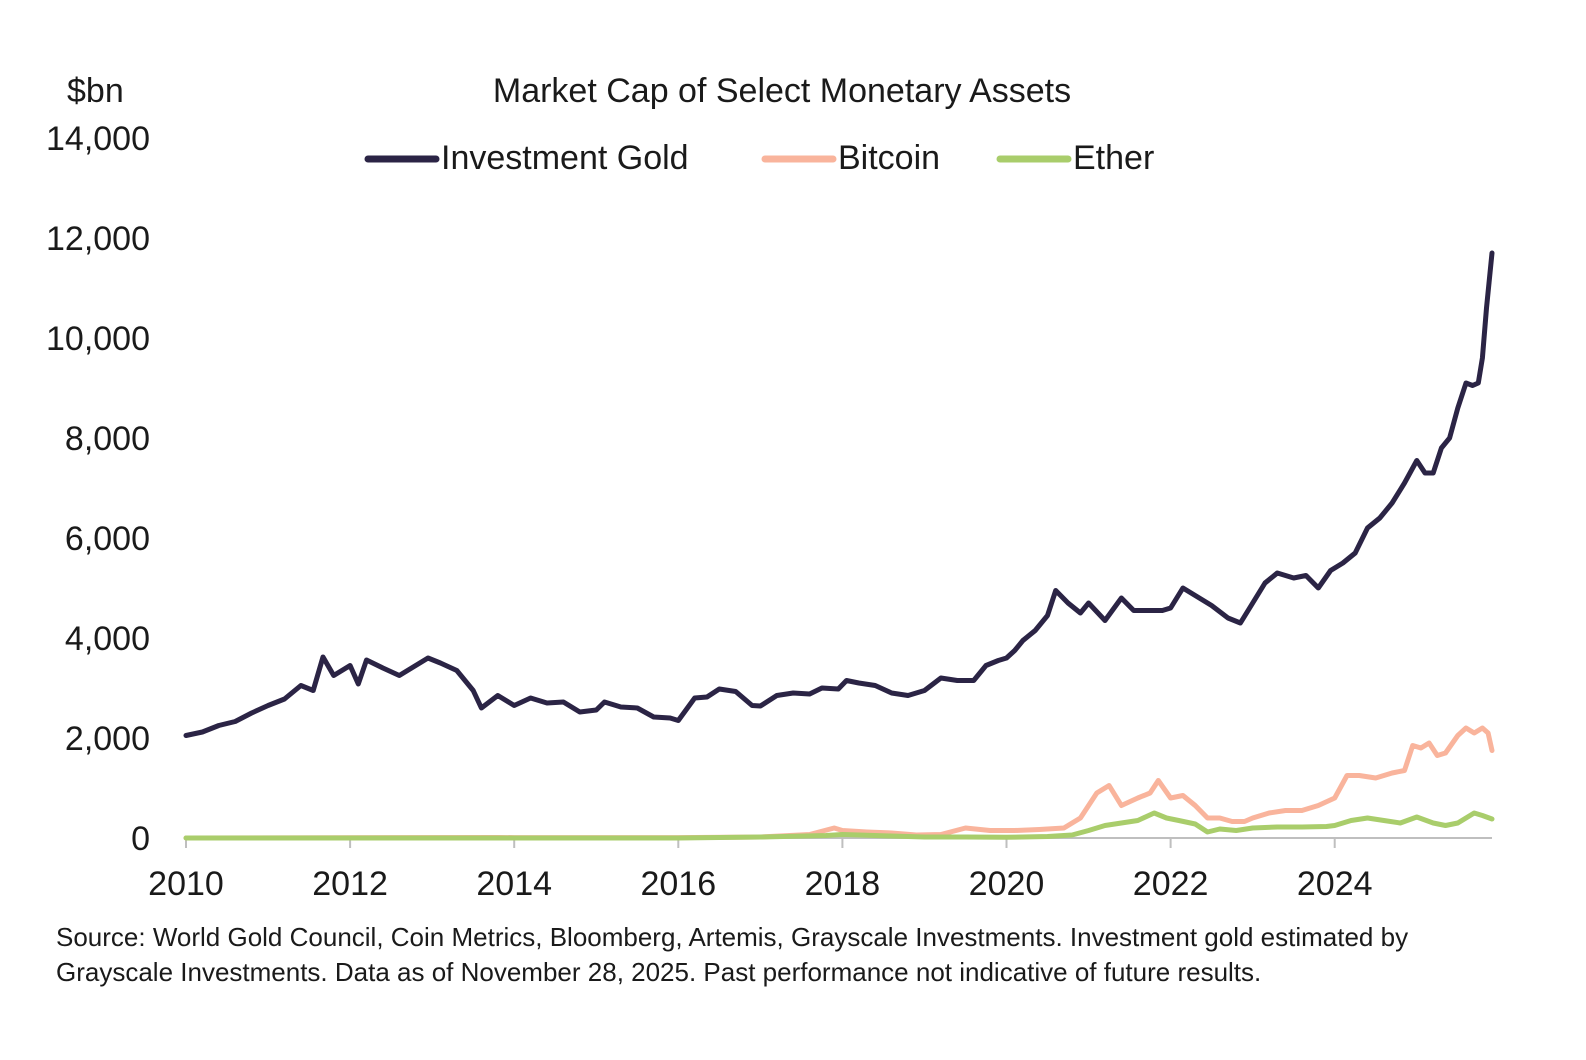 This screenshot has height=1060, width=1586. I want to click on y-tick-label: 14,000, so click(98, 139).